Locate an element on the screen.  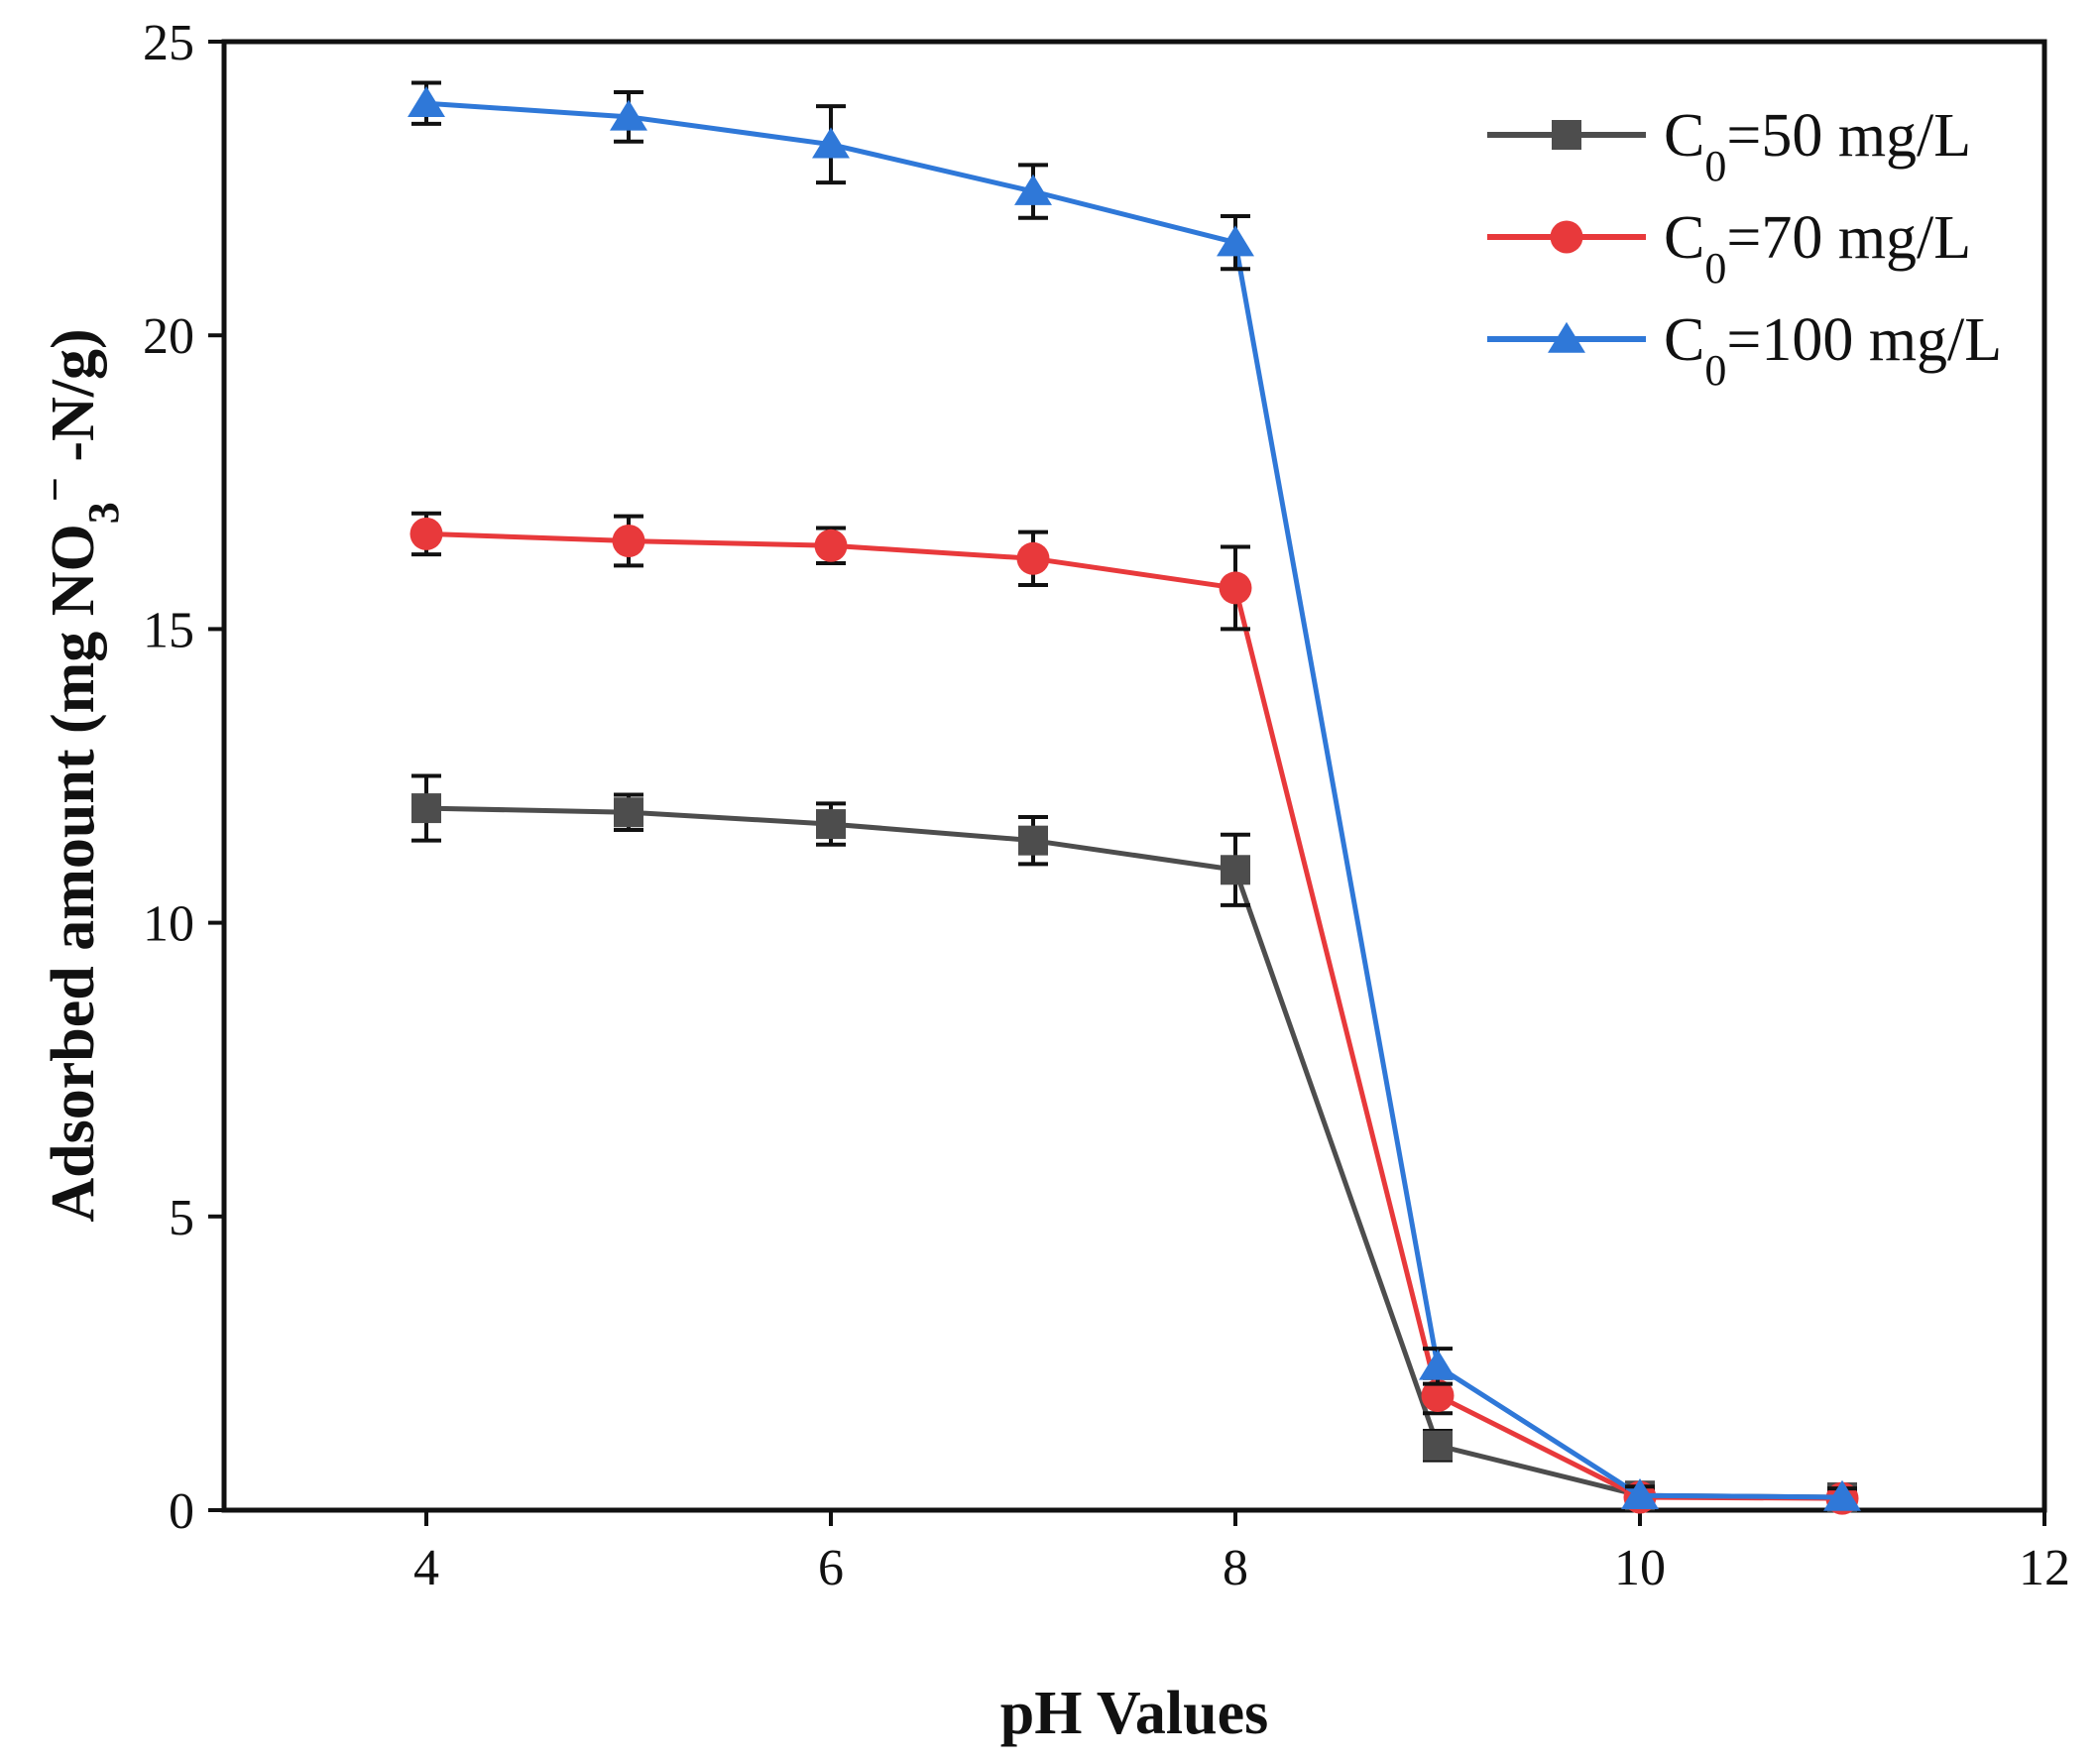
x-tick-label: 12 is located at coordinates (2044, 1568).